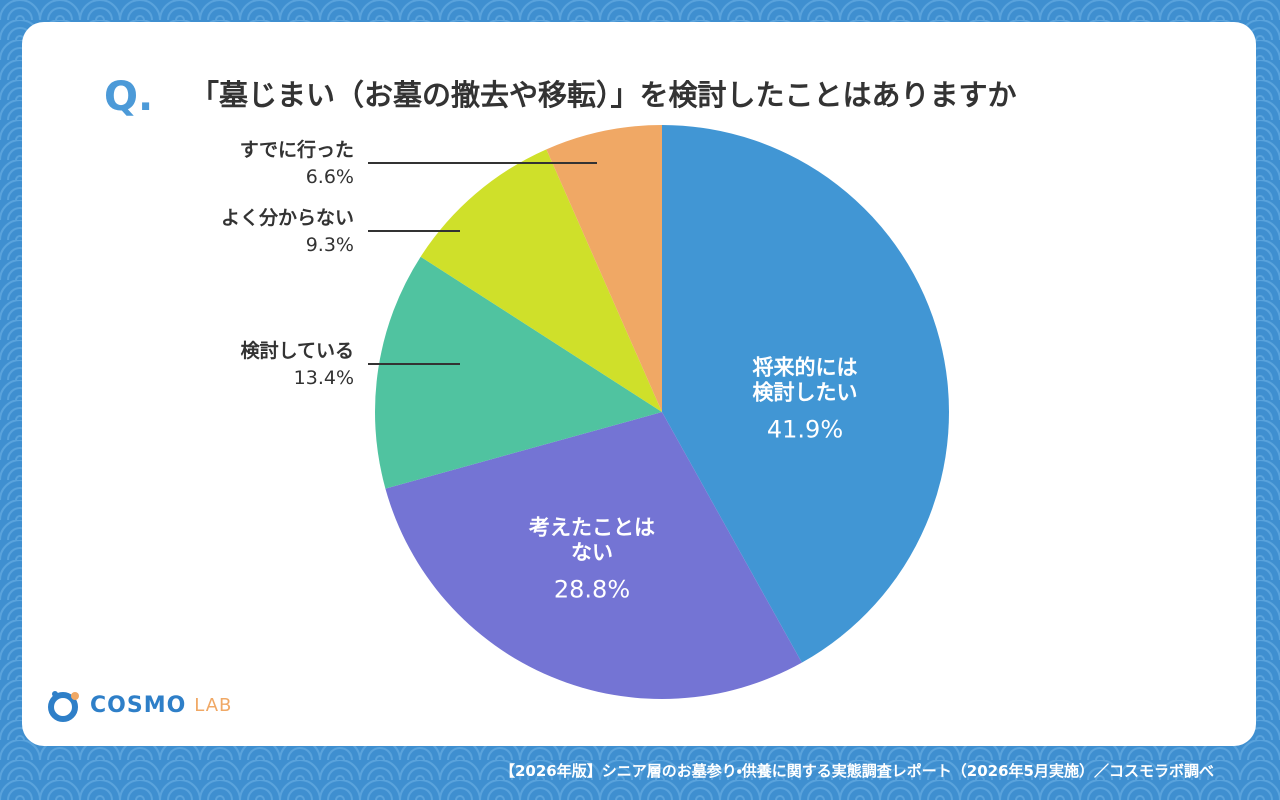  Describe the element at coordinates (805, 429) in the screenshot. I see `value-label: 41.9%` at that location.